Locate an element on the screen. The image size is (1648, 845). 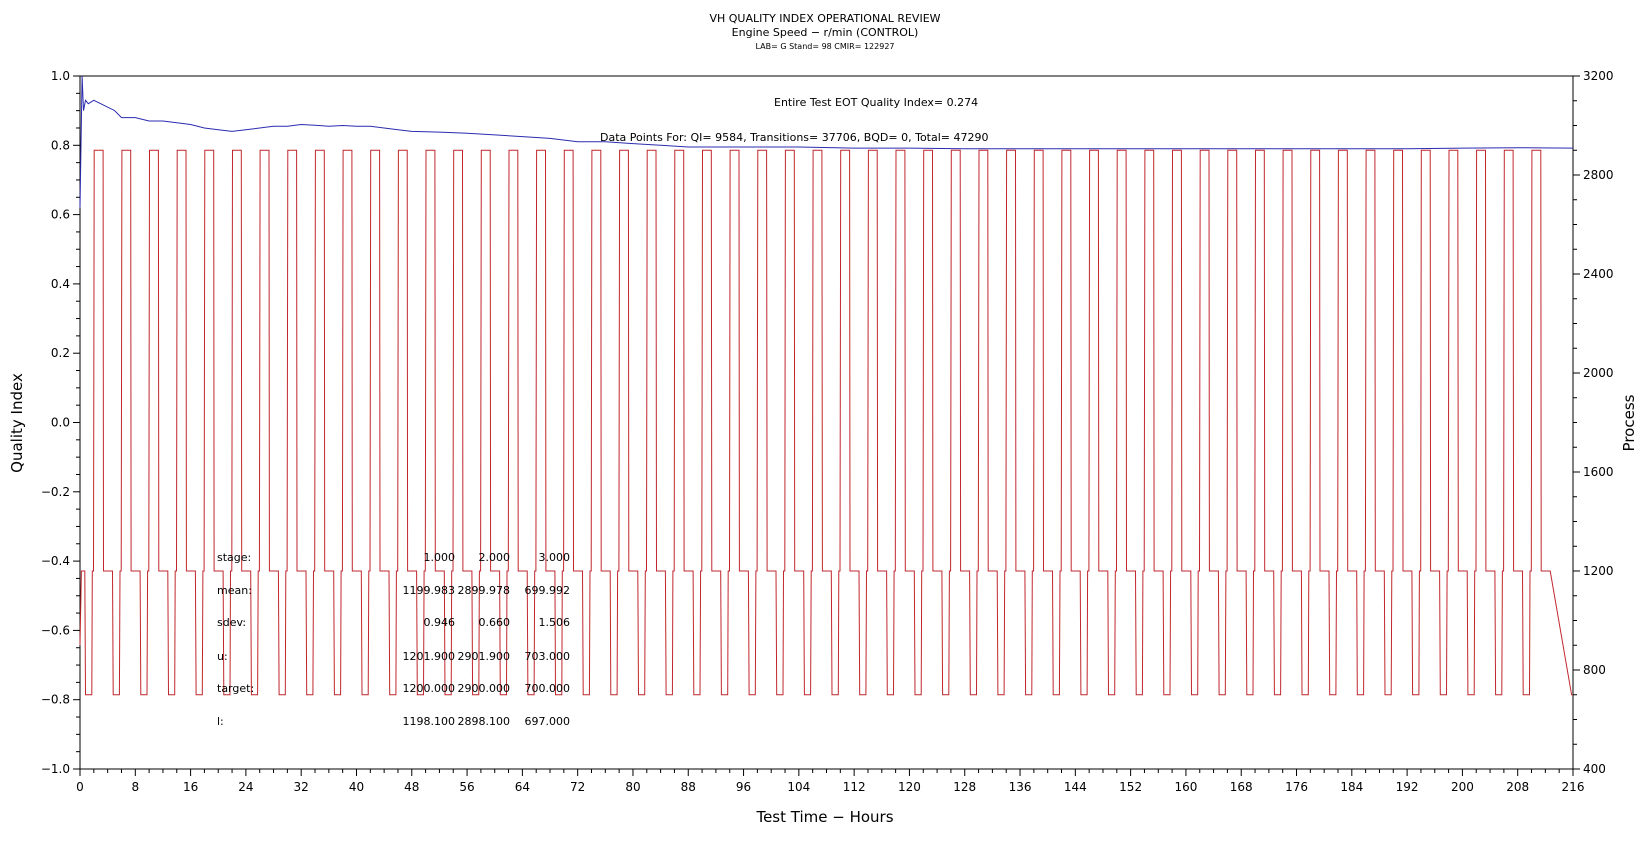
stats-row-value: 1.000 is located at coordinates (440, 557).